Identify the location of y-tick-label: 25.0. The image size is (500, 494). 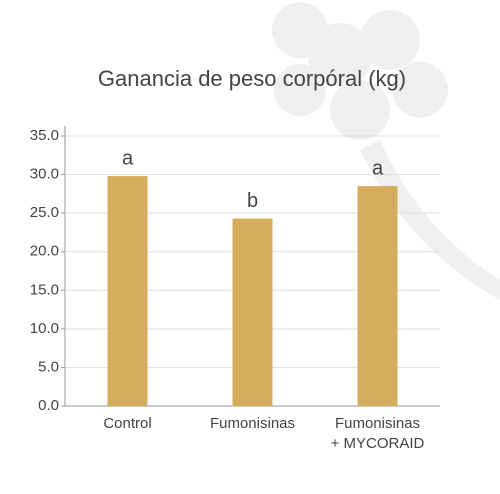
(44, 212).